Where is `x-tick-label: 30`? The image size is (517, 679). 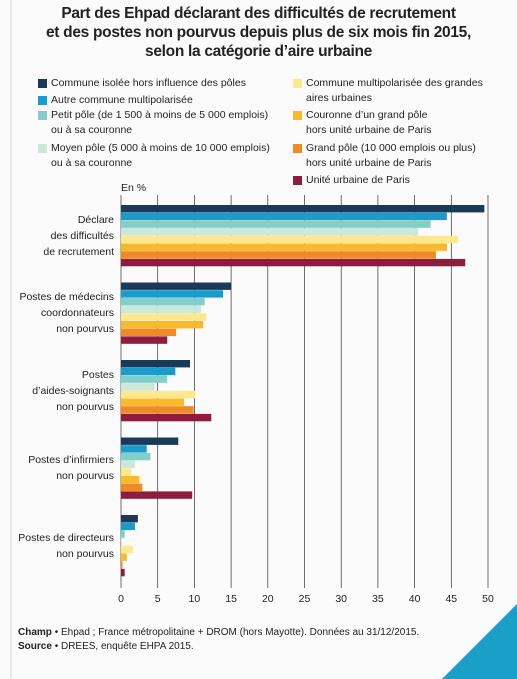 x-tick-label: 30 is located at coordinates (341, 599).